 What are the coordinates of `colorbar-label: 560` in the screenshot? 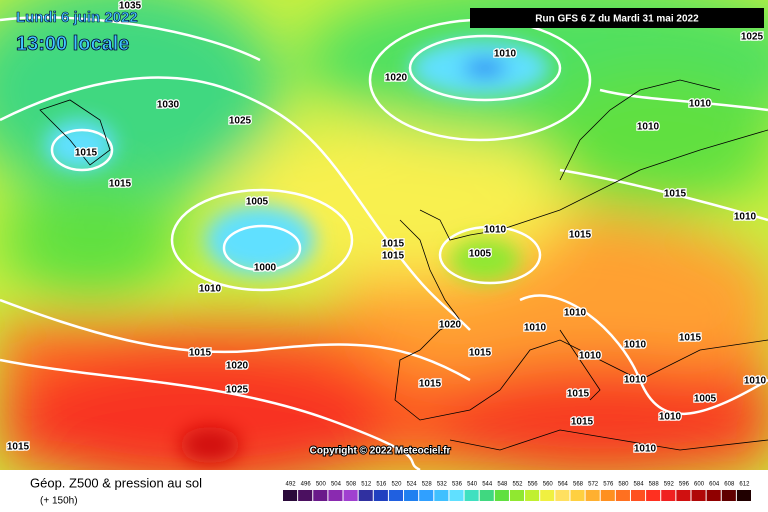 It's located at (548, 485).